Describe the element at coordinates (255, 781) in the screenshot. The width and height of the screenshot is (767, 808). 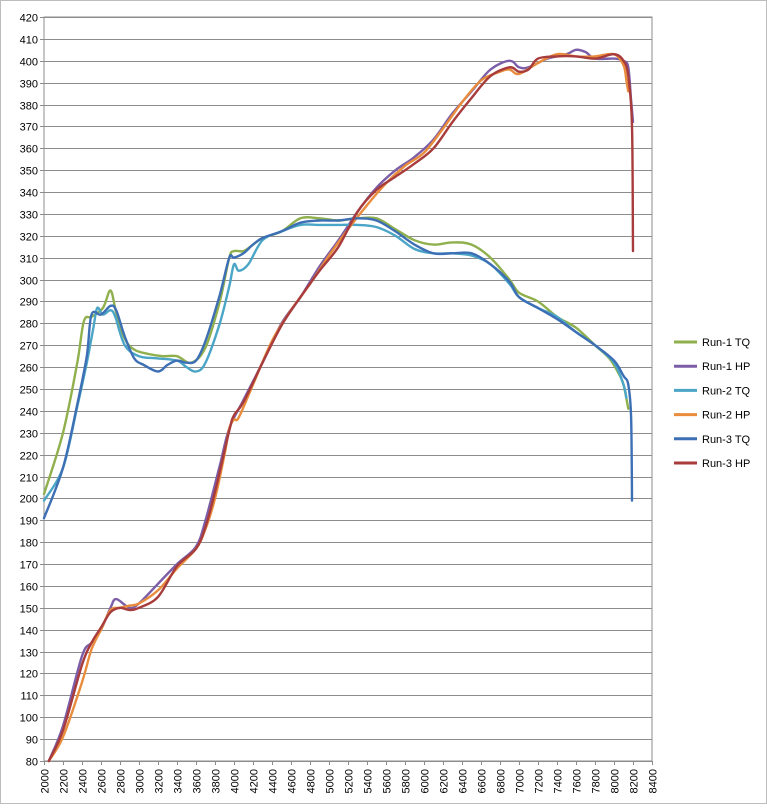
I see `x-tick-label: 4200` at that location.